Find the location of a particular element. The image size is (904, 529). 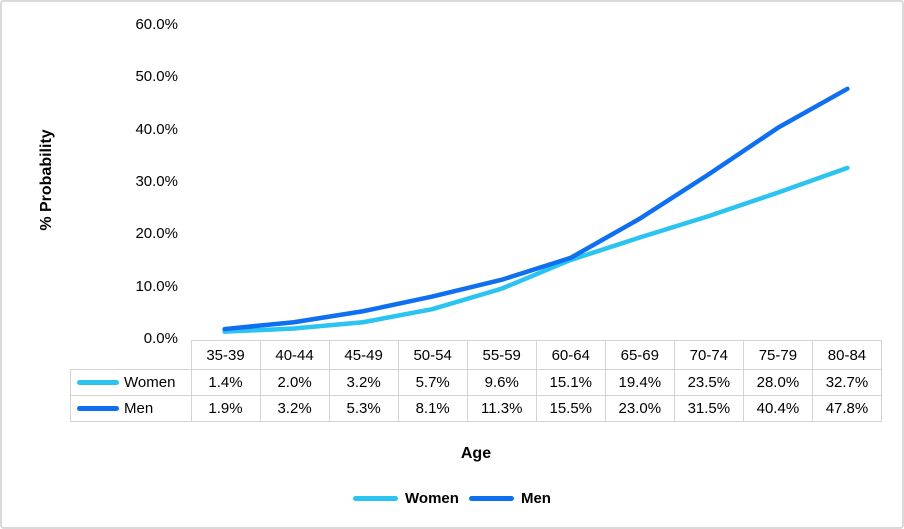

y-tick-label: 60.0% is located at coordinates (156, 24).